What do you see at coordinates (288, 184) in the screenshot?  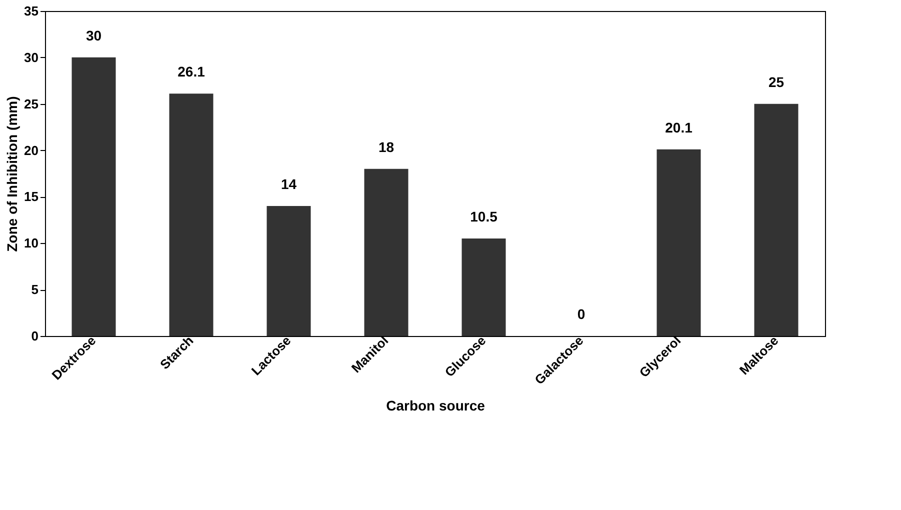 I see `data-label: 14` at bounding box center [288, 184].